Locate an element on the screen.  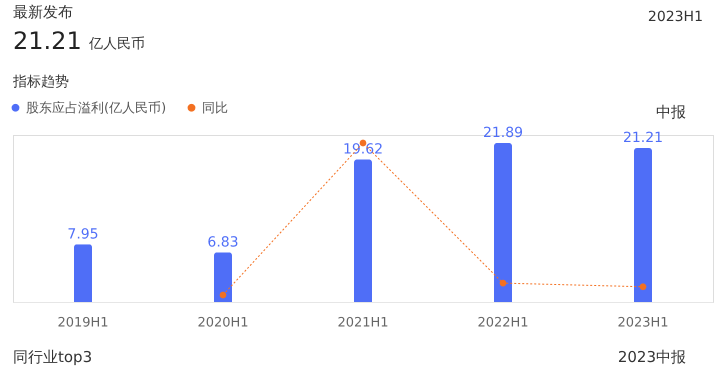
legend-label: 股东应占溢利(亿人民币) is located at coordinates (96, 108).